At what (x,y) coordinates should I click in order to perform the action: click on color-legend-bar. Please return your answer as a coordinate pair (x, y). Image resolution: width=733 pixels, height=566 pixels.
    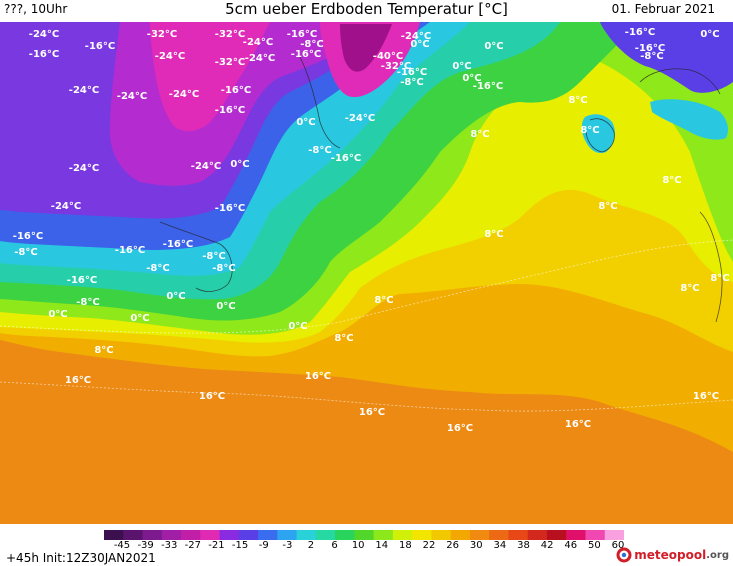
    Looking at the image, I should click on (364, 535).